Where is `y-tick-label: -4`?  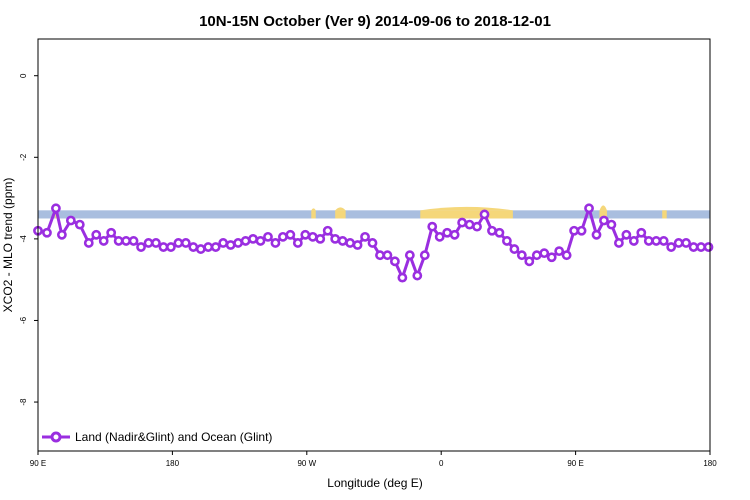 y-tick-label: -4 is located at coordinates (23, 239).